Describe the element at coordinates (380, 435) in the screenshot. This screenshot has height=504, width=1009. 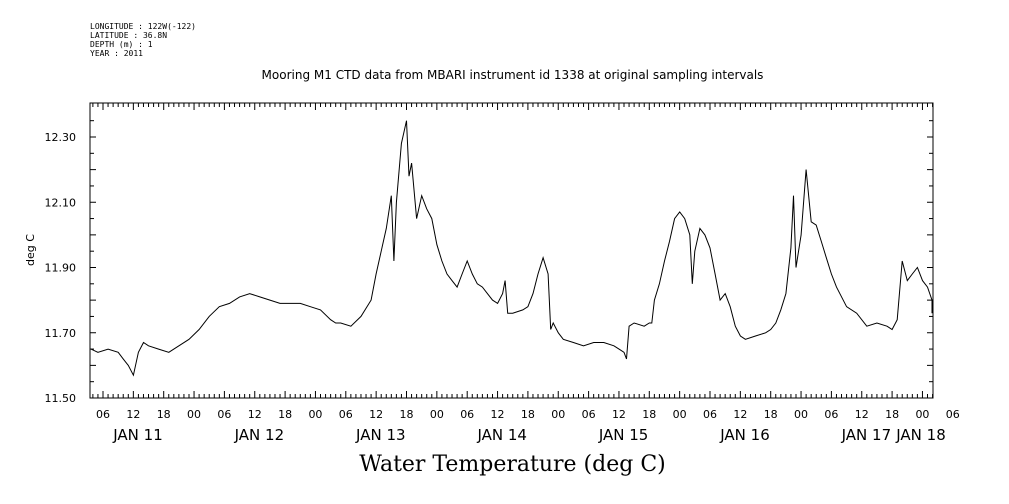
I see `x-day-label: JAN 13` at that location.